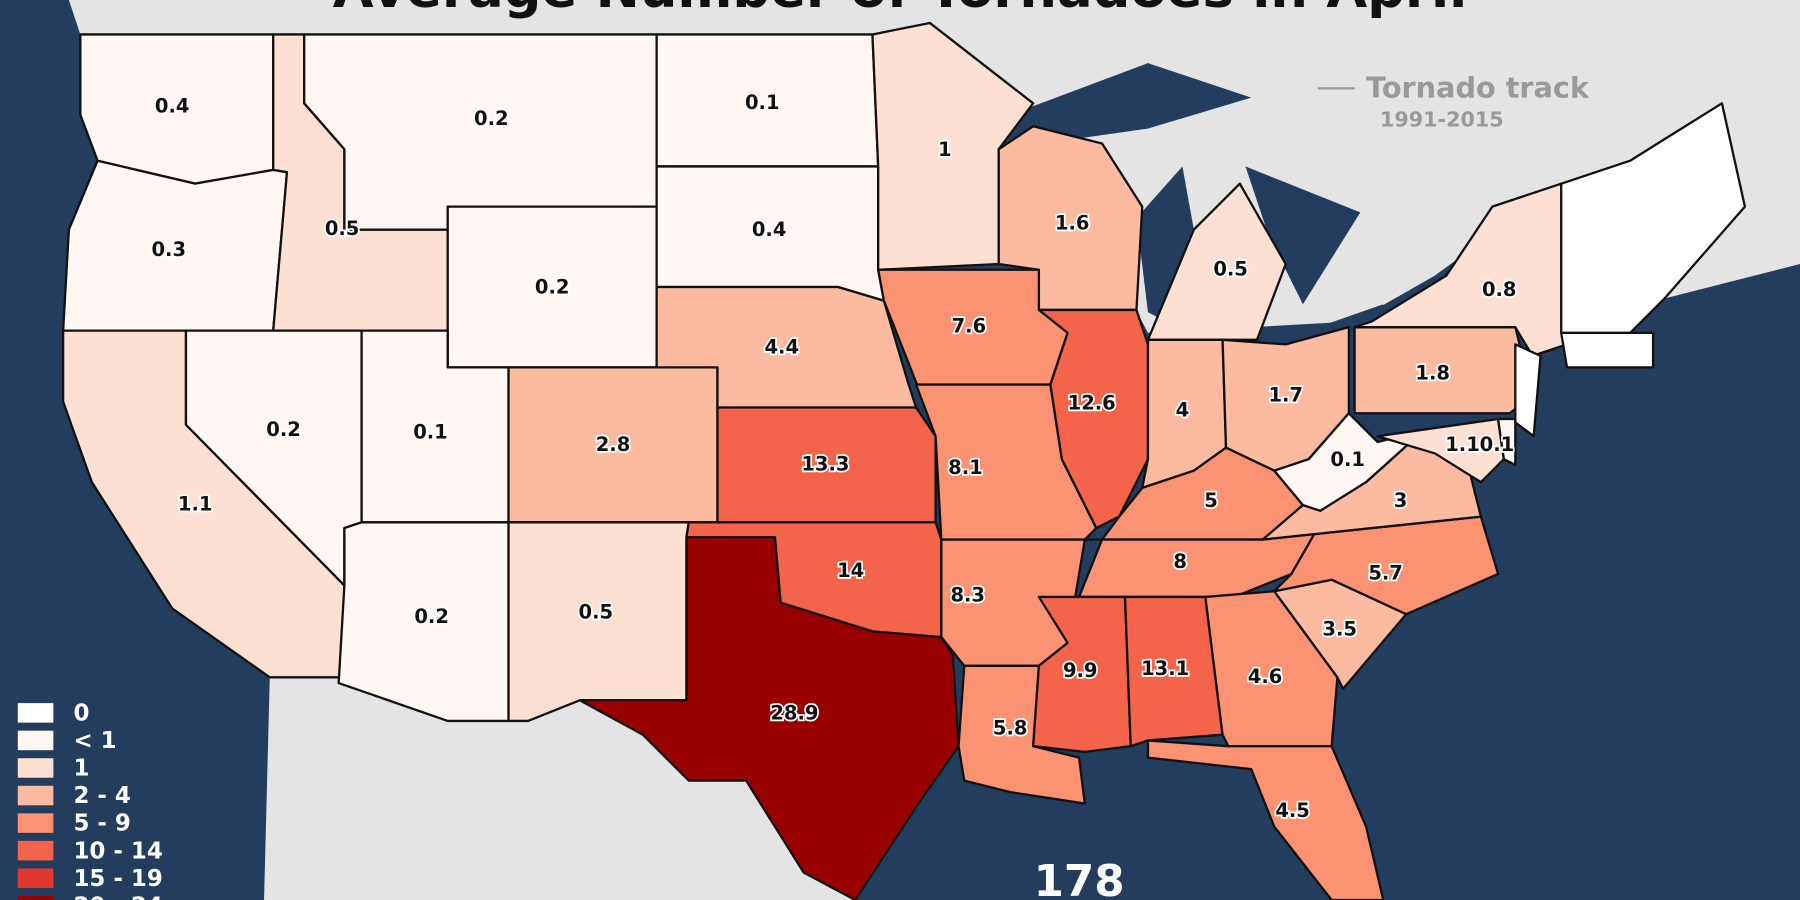  Describe the element at coordinates (794, 713) in the screenshot. I see `state-value: 28.9` at that location.